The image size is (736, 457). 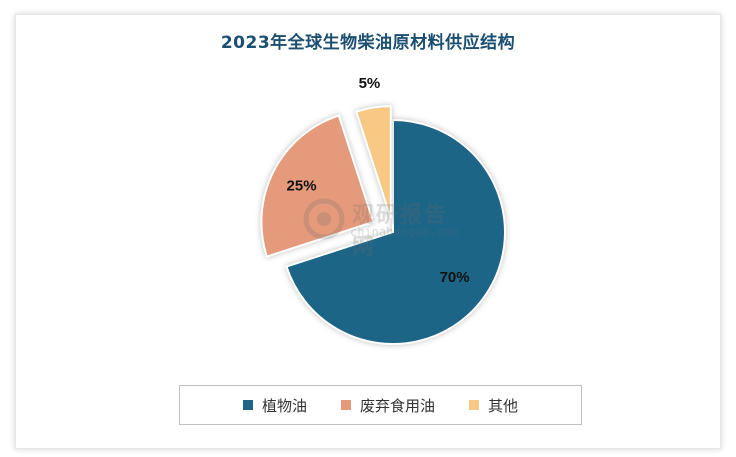 I want to click on legend-item-waste-cooking-oil: 废弃食用油, so click(x=387, y=405).